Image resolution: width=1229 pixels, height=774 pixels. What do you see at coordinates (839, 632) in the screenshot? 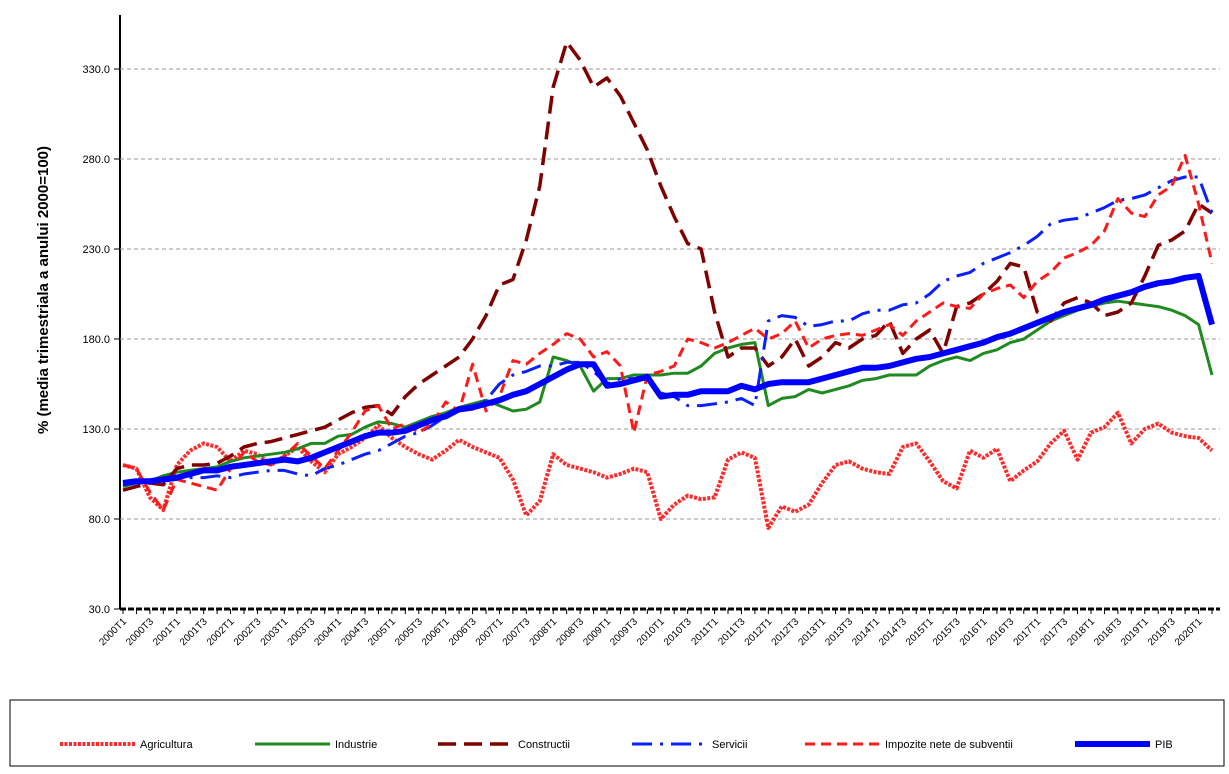
I see `x-tick-label: 2013T3` at bounding box center [839, 632].